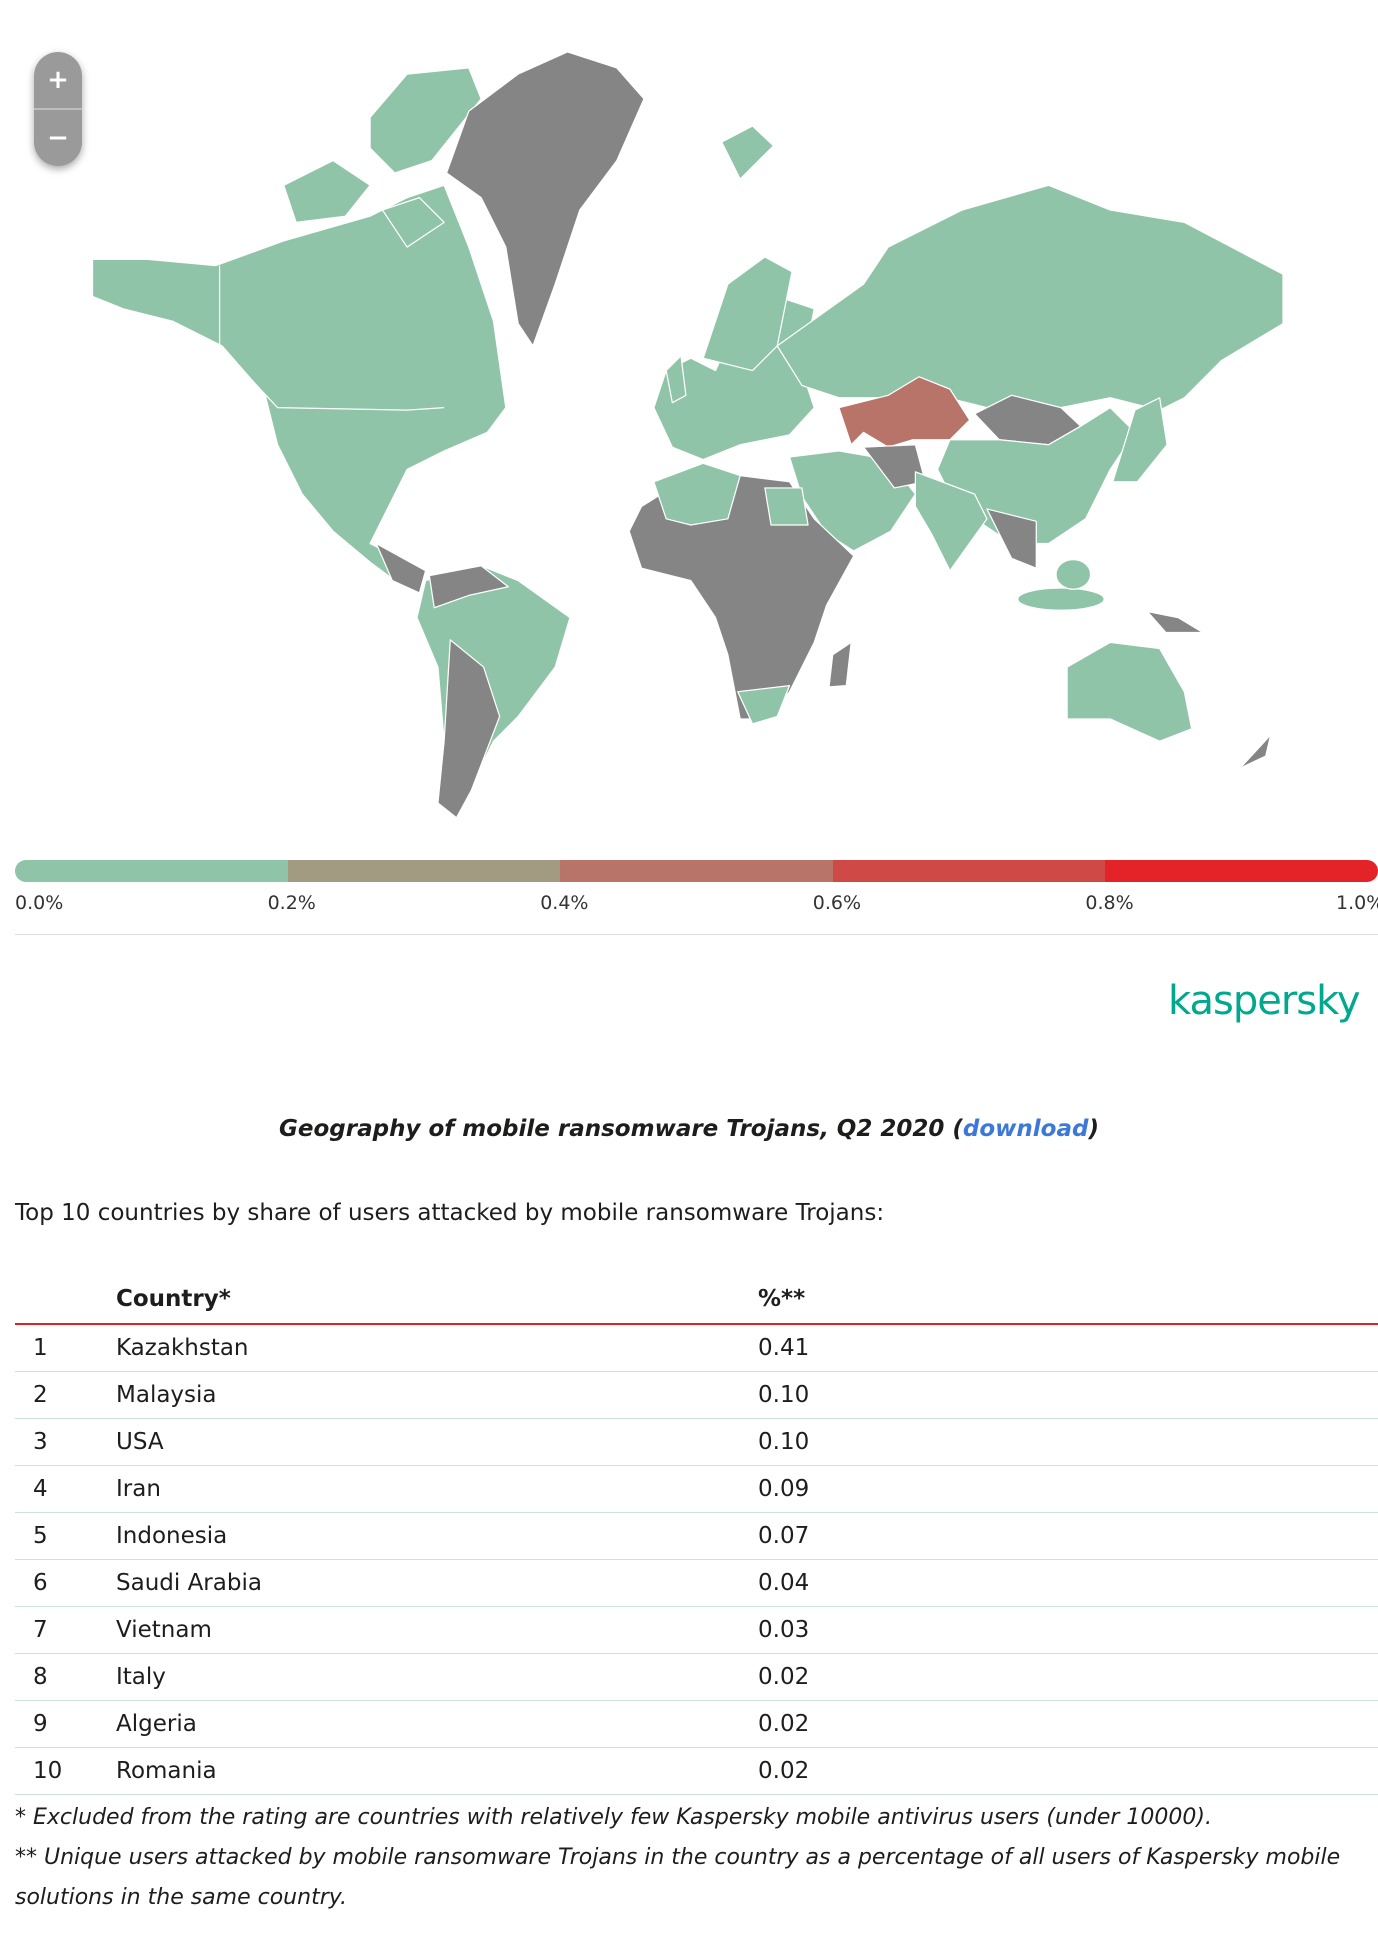 This screenshot has height=1934, width=1378. Describe the element at coordinates (65, 1677) in the screenshot. I see `cell-rank: 8` at that location.